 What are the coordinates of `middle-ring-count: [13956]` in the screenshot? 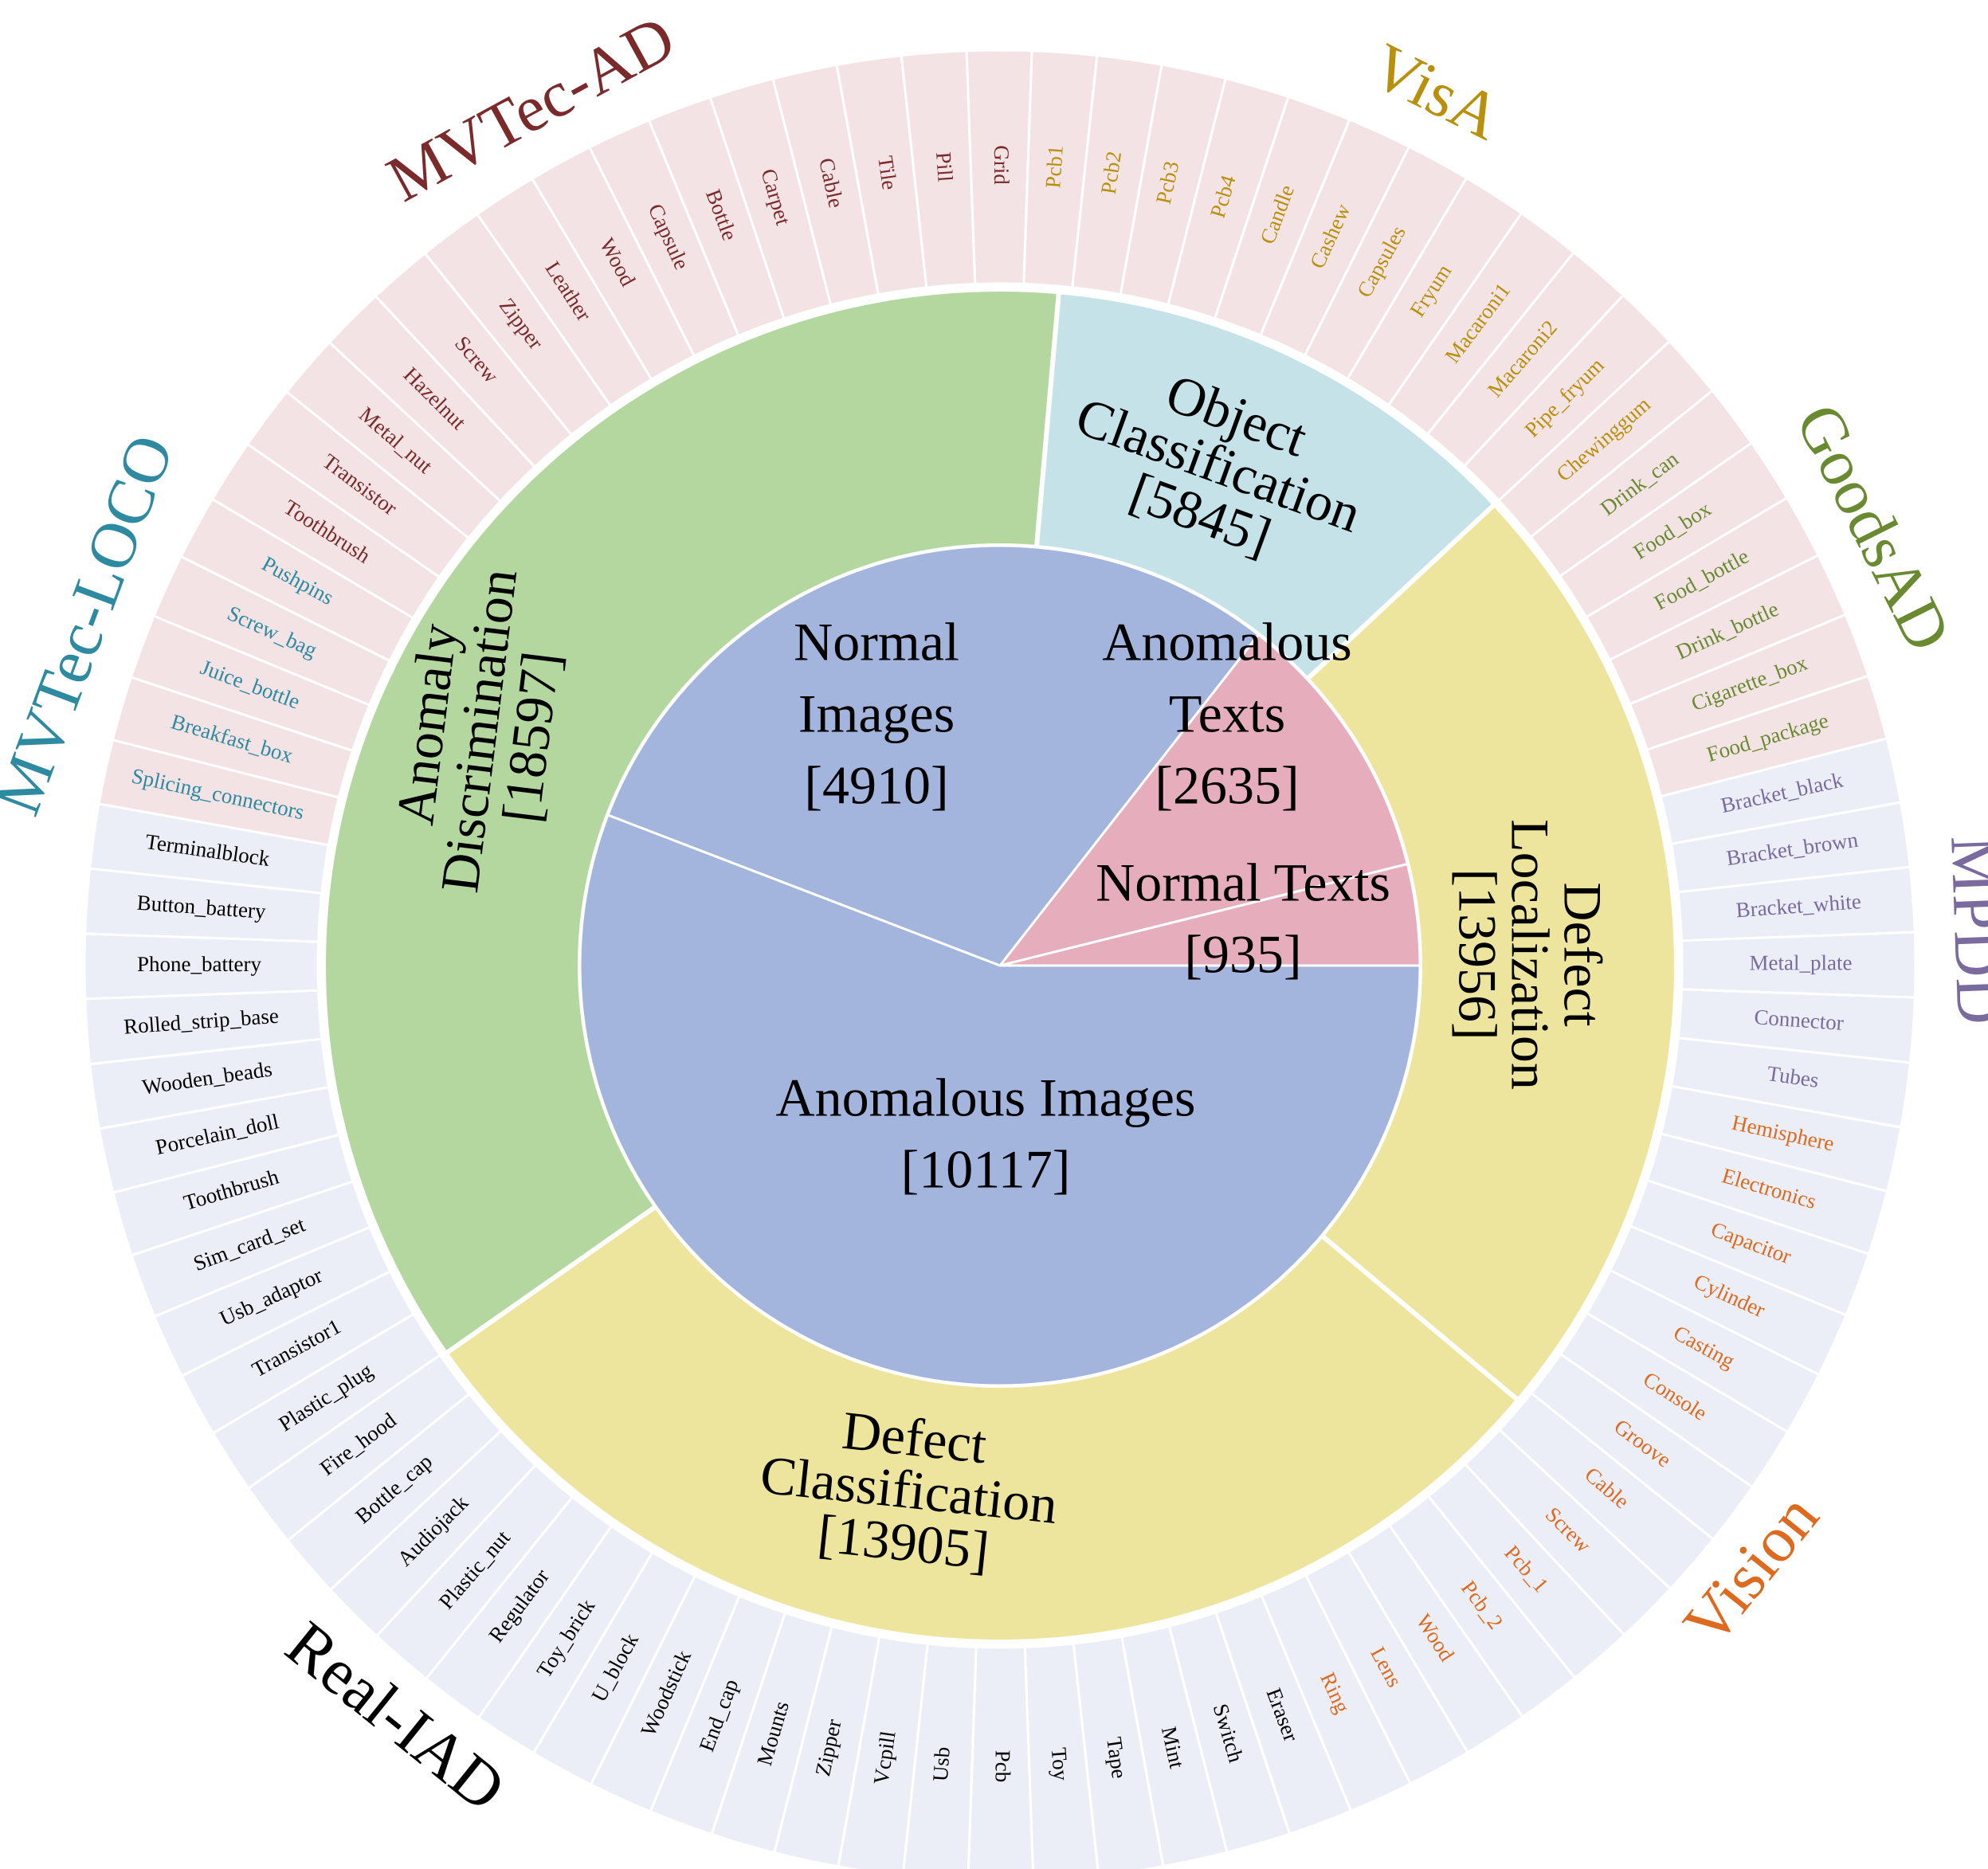 It's located at (1477, 954).